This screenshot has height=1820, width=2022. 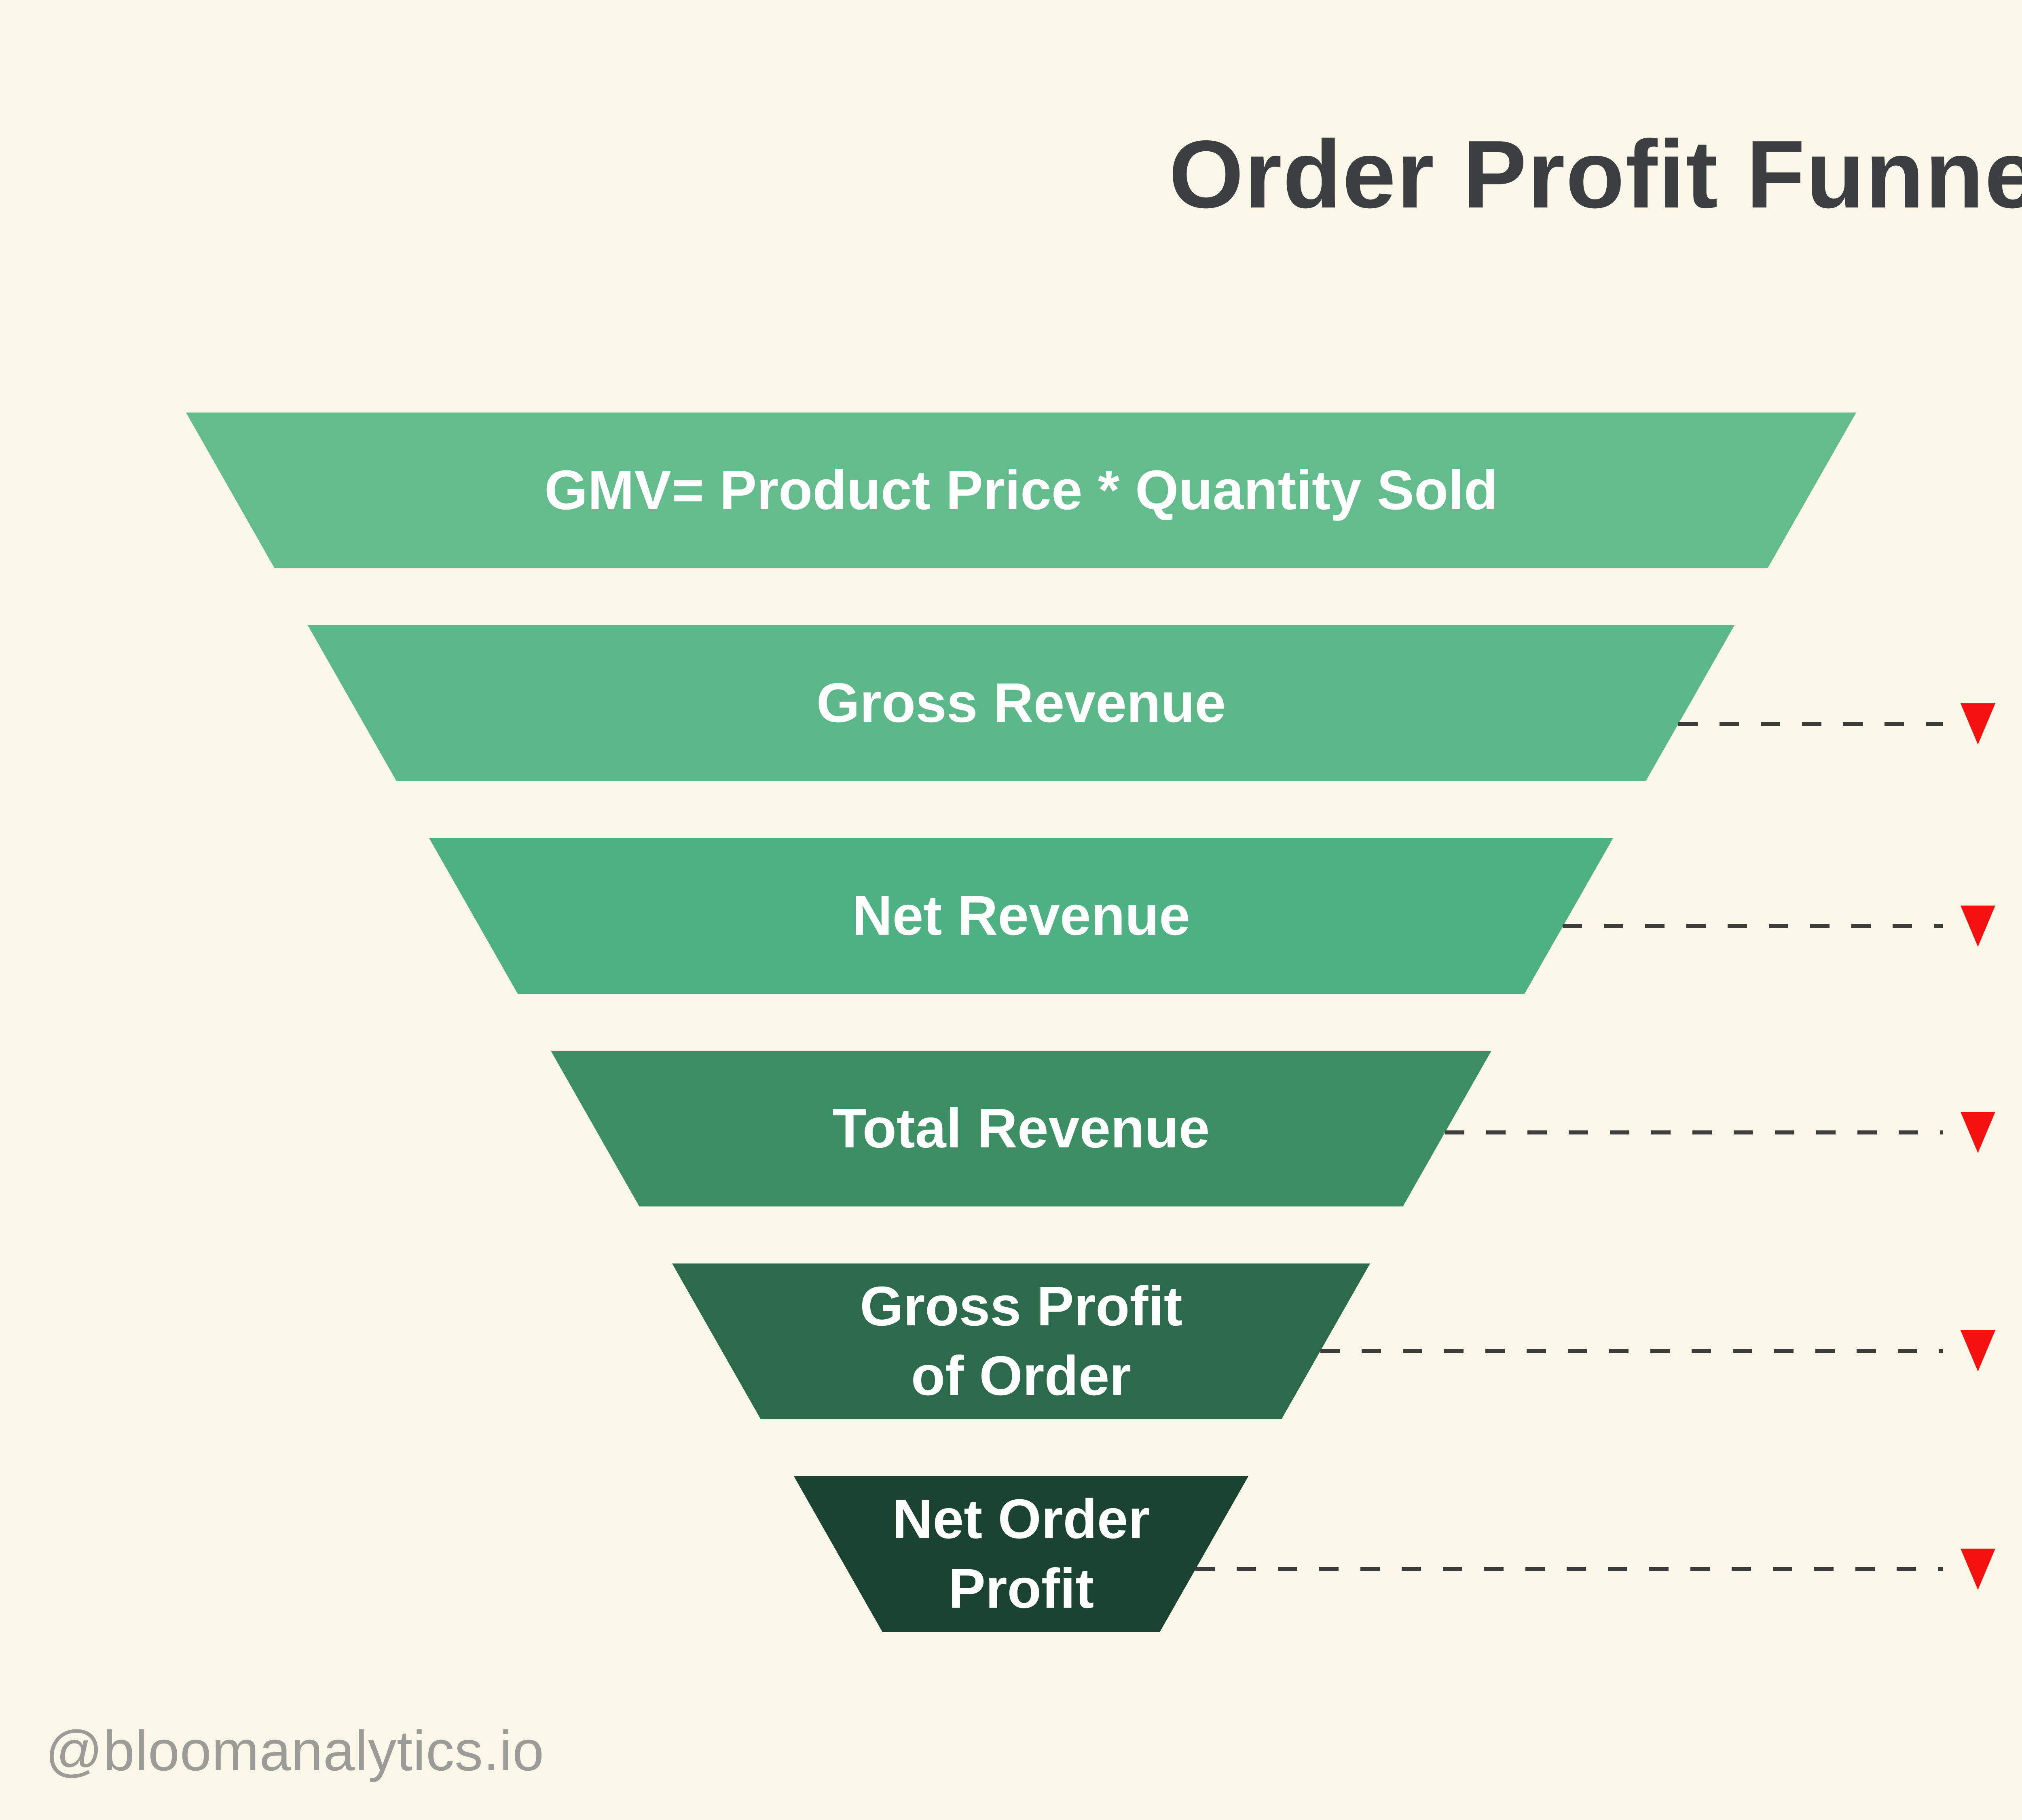 I want to click on funnel-segment-total-revenue: Total Revenue, so click(x=1021, y=1128).